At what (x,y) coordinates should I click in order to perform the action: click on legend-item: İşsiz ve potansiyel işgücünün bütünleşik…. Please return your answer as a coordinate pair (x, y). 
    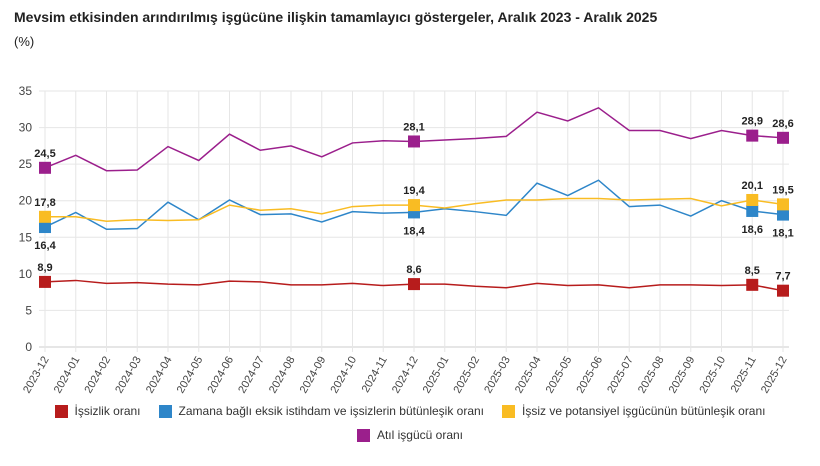
    Looking at the image, I should click on (634, 411).